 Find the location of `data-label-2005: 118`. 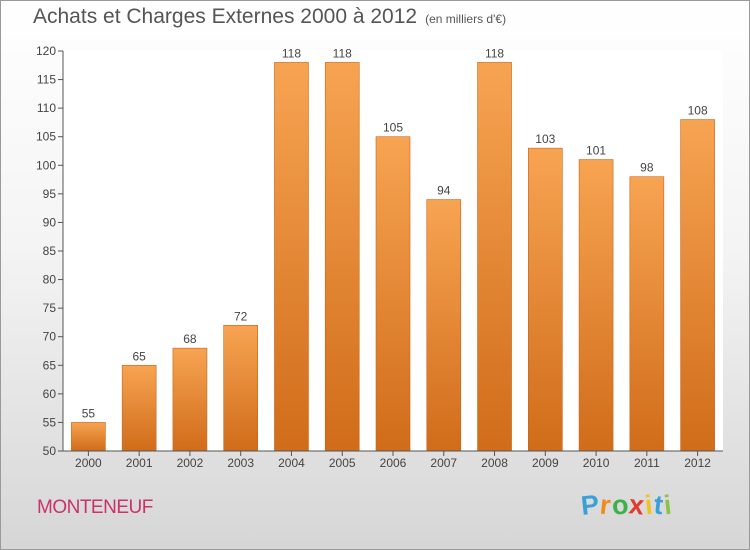

data-label-2005: 118 is located at coordinates (342, 53).